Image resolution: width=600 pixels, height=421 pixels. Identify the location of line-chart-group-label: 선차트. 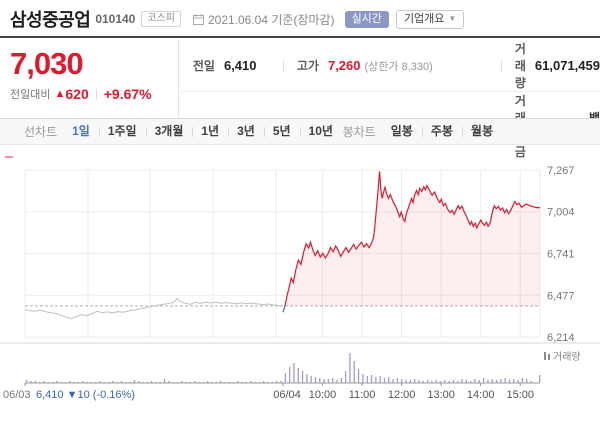
(41, 132).